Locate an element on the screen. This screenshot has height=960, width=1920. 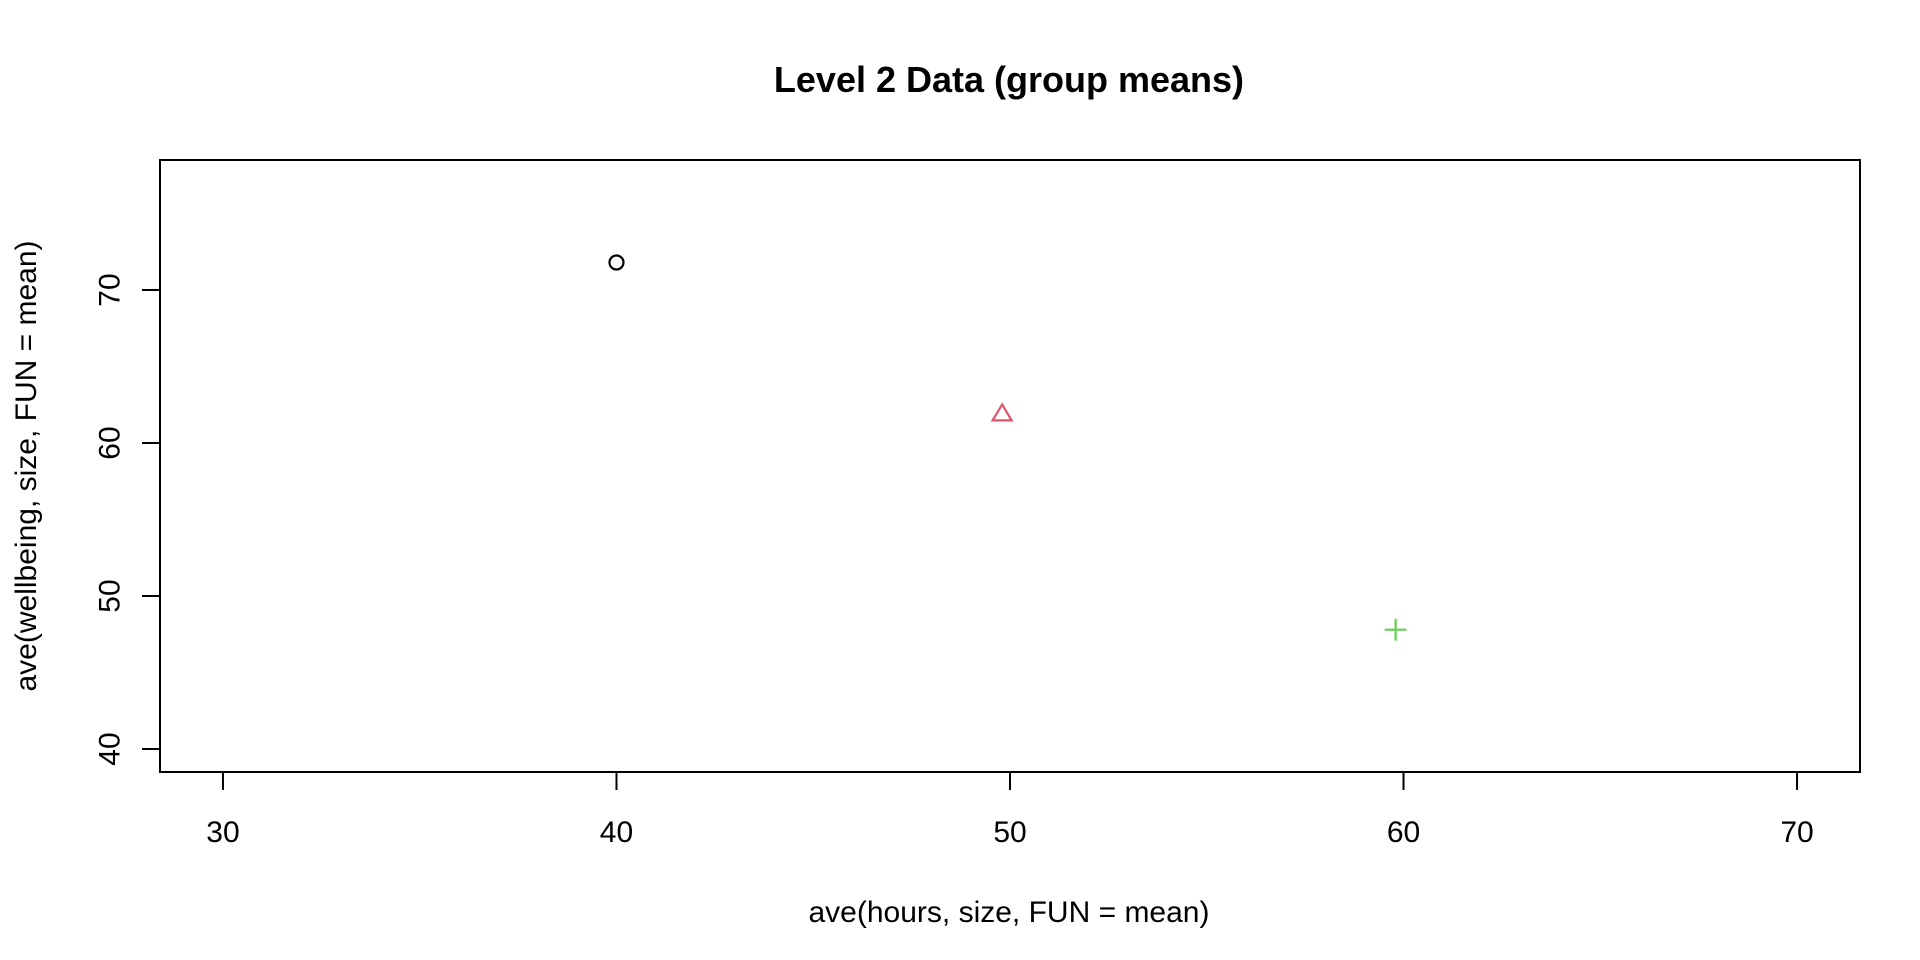
x-tick-label: 50 is located at coordinates (1009, 832).